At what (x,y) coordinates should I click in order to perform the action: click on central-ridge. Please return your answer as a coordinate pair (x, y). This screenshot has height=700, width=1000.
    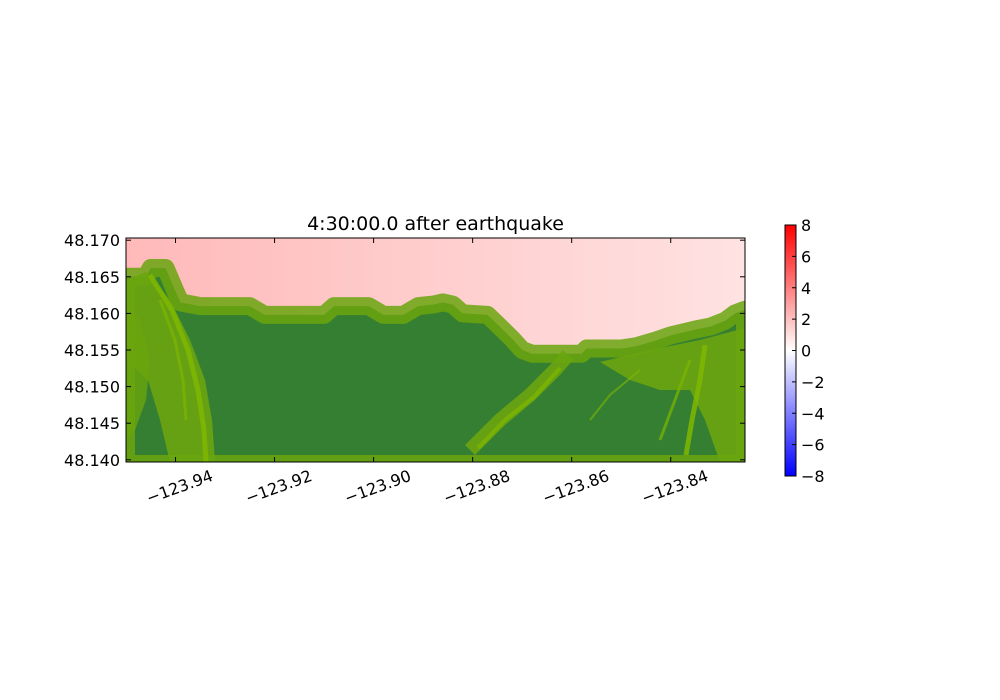
    Looking at the image, I should click on (519, 408).